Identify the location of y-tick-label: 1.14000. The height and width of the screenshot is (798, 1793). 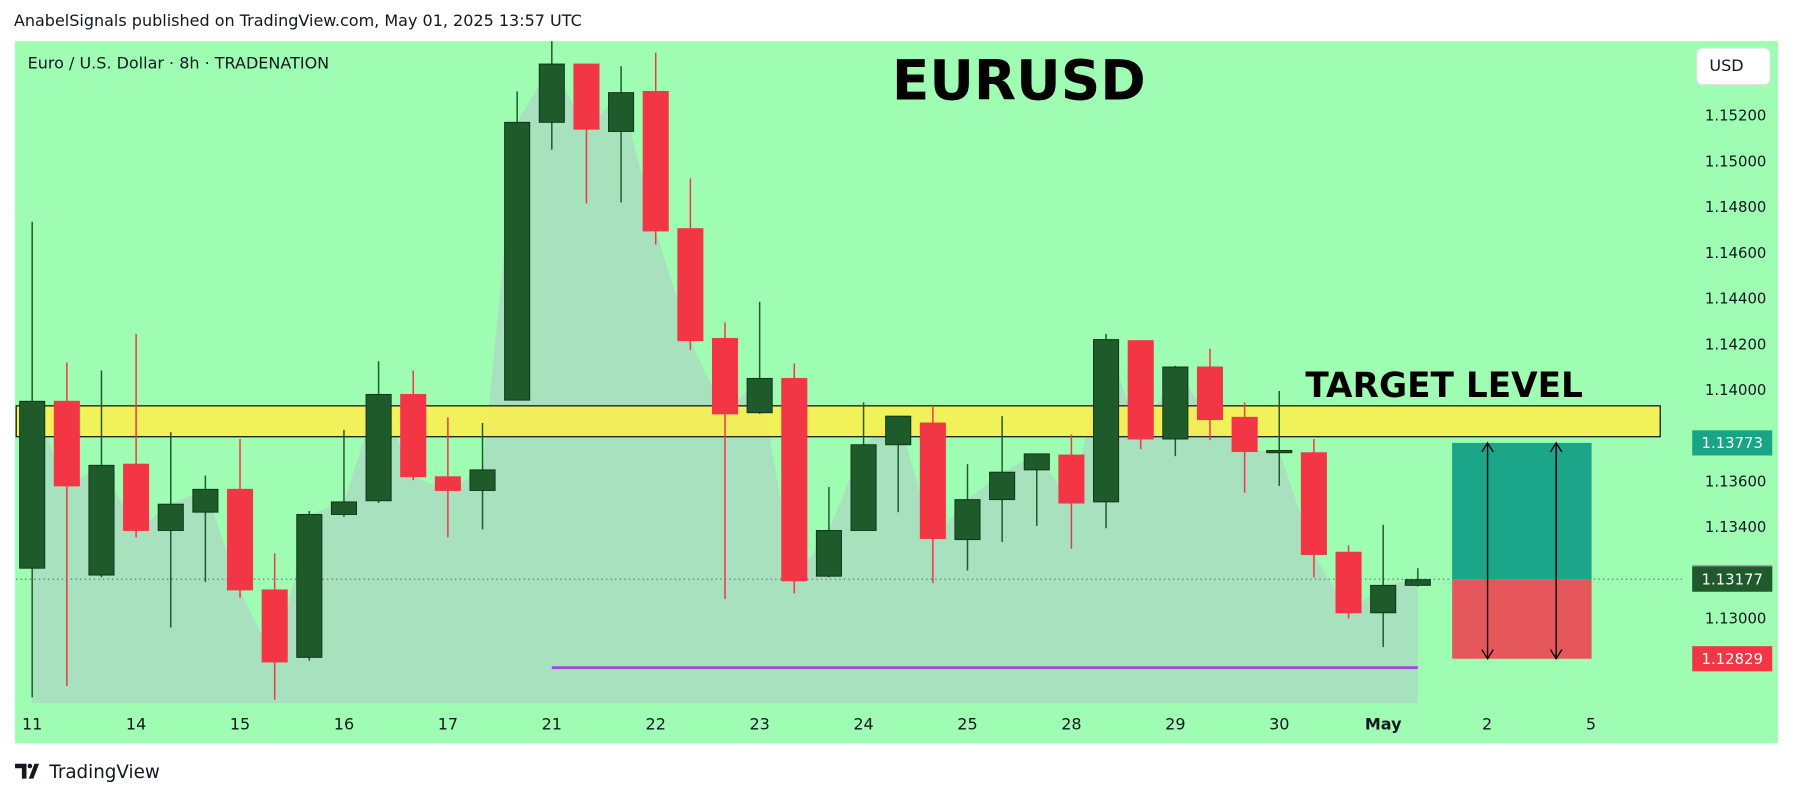
(1735, 390).